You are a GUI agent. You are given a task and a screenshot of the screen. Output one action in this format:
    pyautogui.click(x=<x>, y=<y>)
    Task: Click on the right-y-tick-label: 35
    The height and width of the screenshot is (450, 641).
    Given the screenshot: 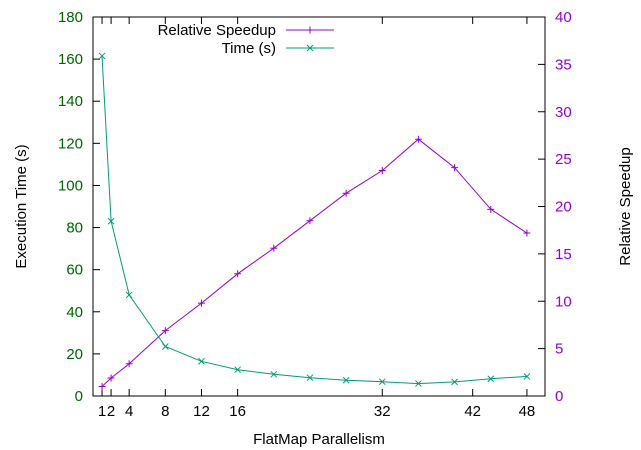 What is the action you would take?
    pyautogui.click(x=563, y=64)
    